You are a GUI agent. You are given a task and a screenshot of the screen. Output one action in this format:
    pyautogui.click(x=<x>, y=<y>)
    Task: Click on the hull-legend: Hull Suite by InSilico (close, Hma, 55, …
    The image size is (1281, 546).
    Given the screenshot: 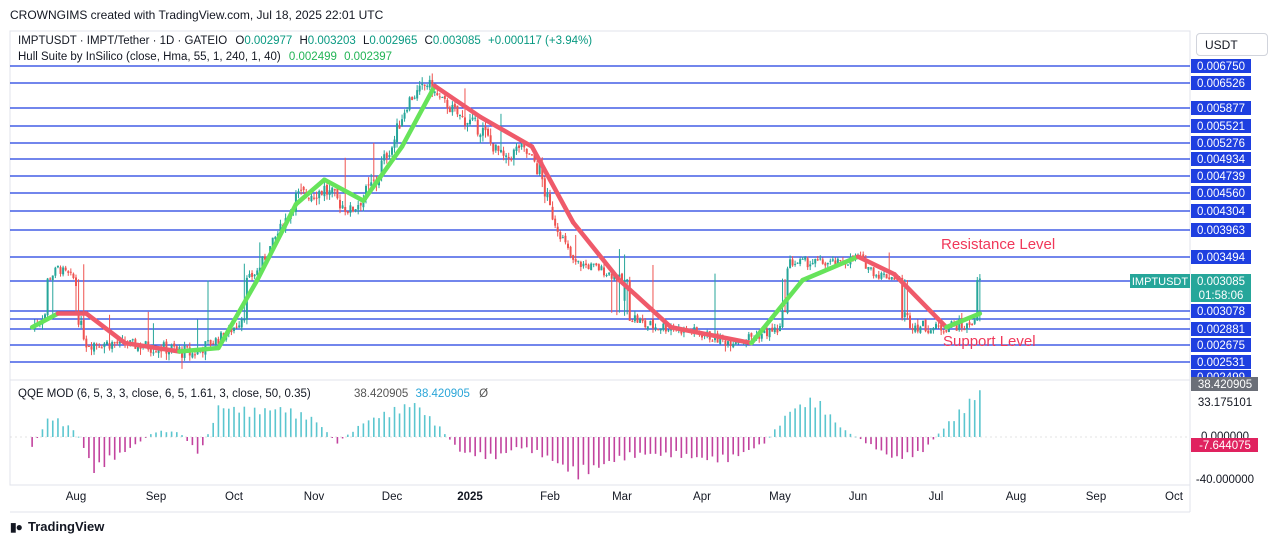 What is the action you would take?
    pyautogui.click(x=205, y=57)
    